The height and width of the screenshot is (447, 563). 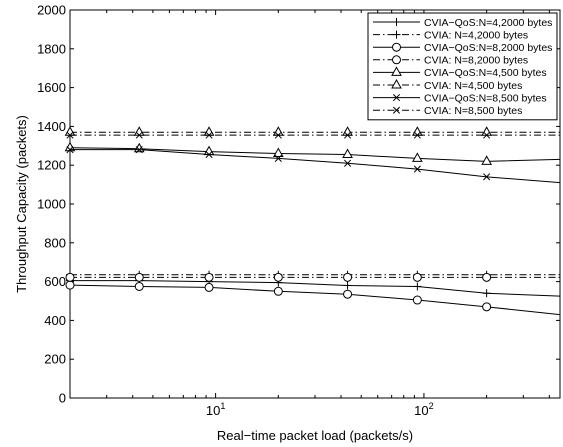 What do you see at coordinates (51, 165) in the screenshot?
I see `y-tick-label: 1200` at bounding box center [51, 165].